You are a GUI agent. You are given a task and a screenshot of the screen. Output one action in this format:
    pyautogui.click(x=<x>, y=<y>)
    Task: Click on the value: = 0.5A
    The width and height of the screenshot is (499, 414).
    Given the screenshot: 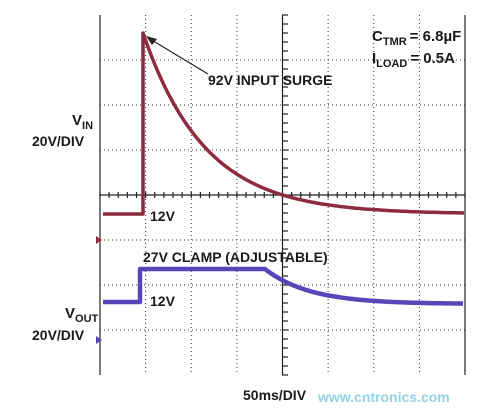 What is the action you would take?
    pyautogui.click(x=432, y=58)
    